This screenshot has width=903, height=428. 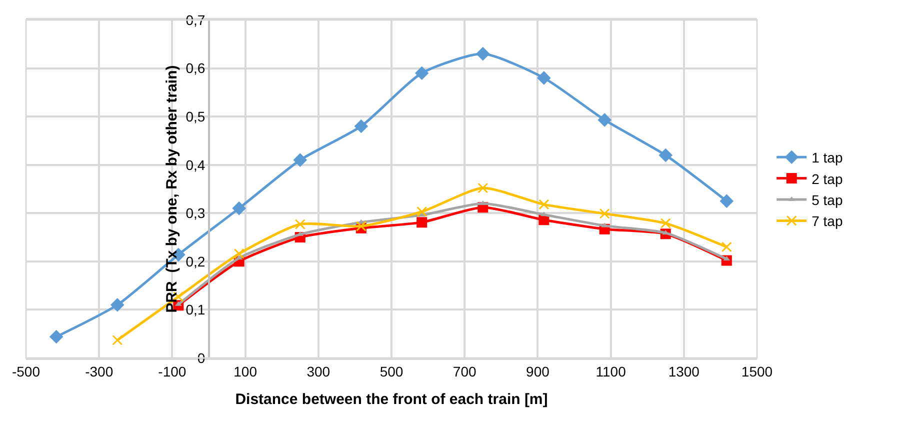 I want to click on y-tick-label: 0,2, so click(x=196, y=261).